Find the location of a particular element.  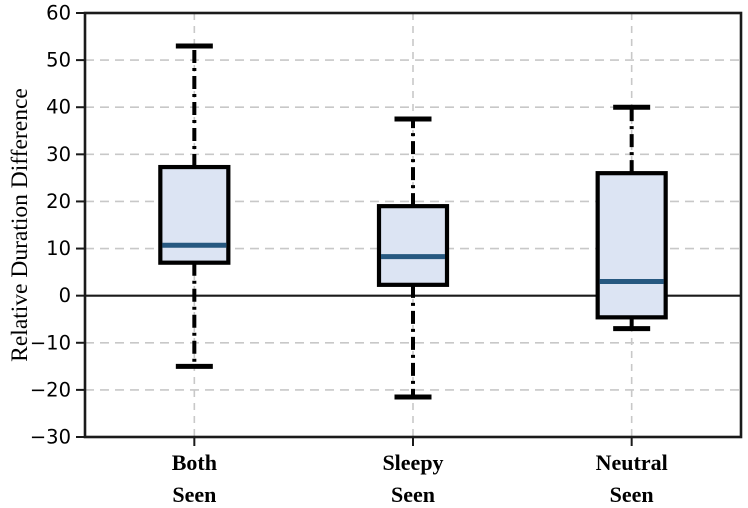

y-tick-label: 40 is located at coordinates (58, 107).